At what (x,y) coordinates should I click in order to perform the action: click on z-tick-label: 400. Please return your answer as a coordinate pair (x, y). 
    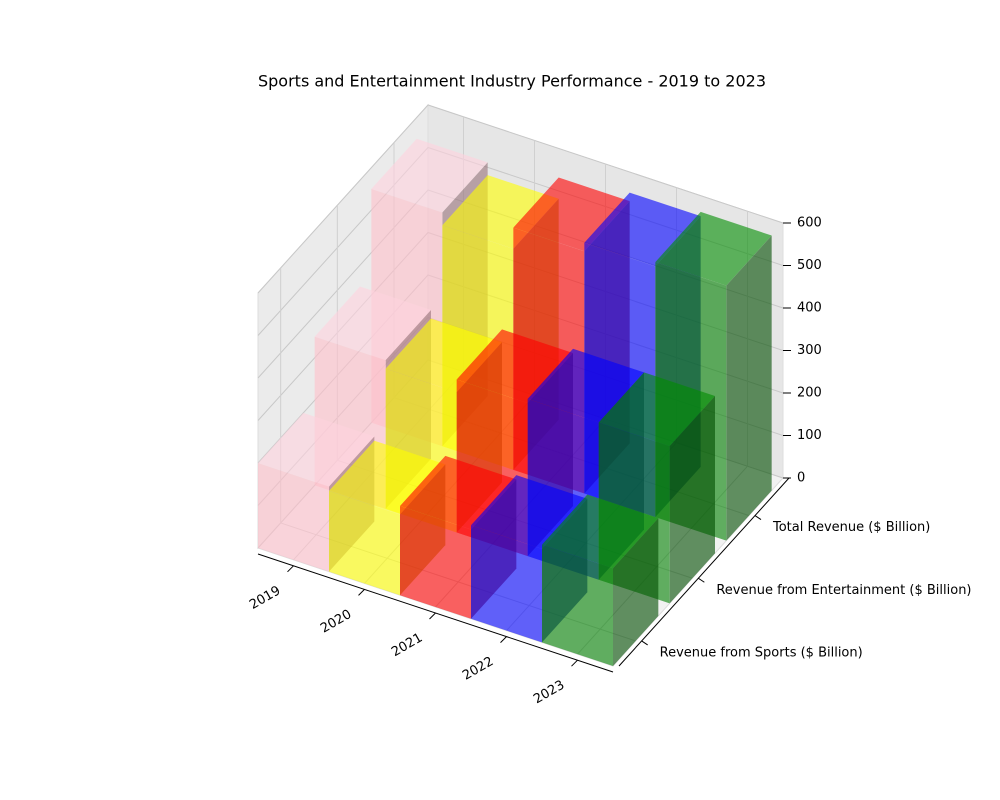
    Looking at the image, I should click on (809, 308).